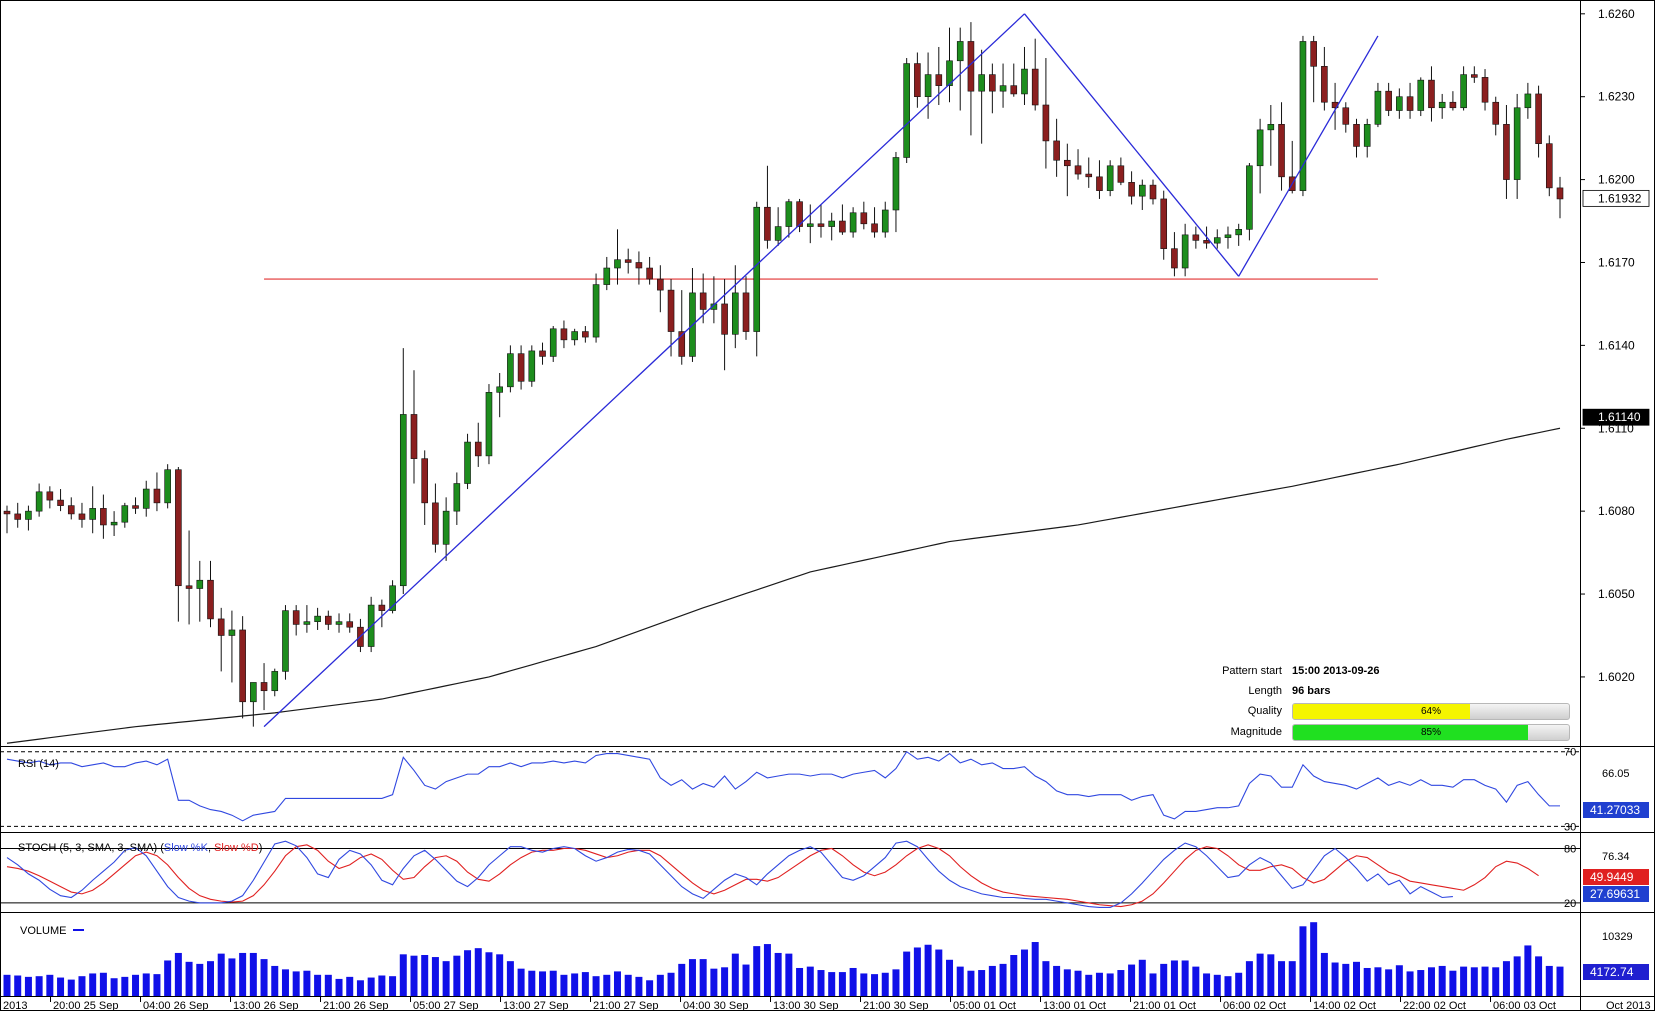  What do you see at coordinates (1616, 262) in the screenshot?
I see `price-tick-label: 1.6170` at bounding box center [1616, 262].